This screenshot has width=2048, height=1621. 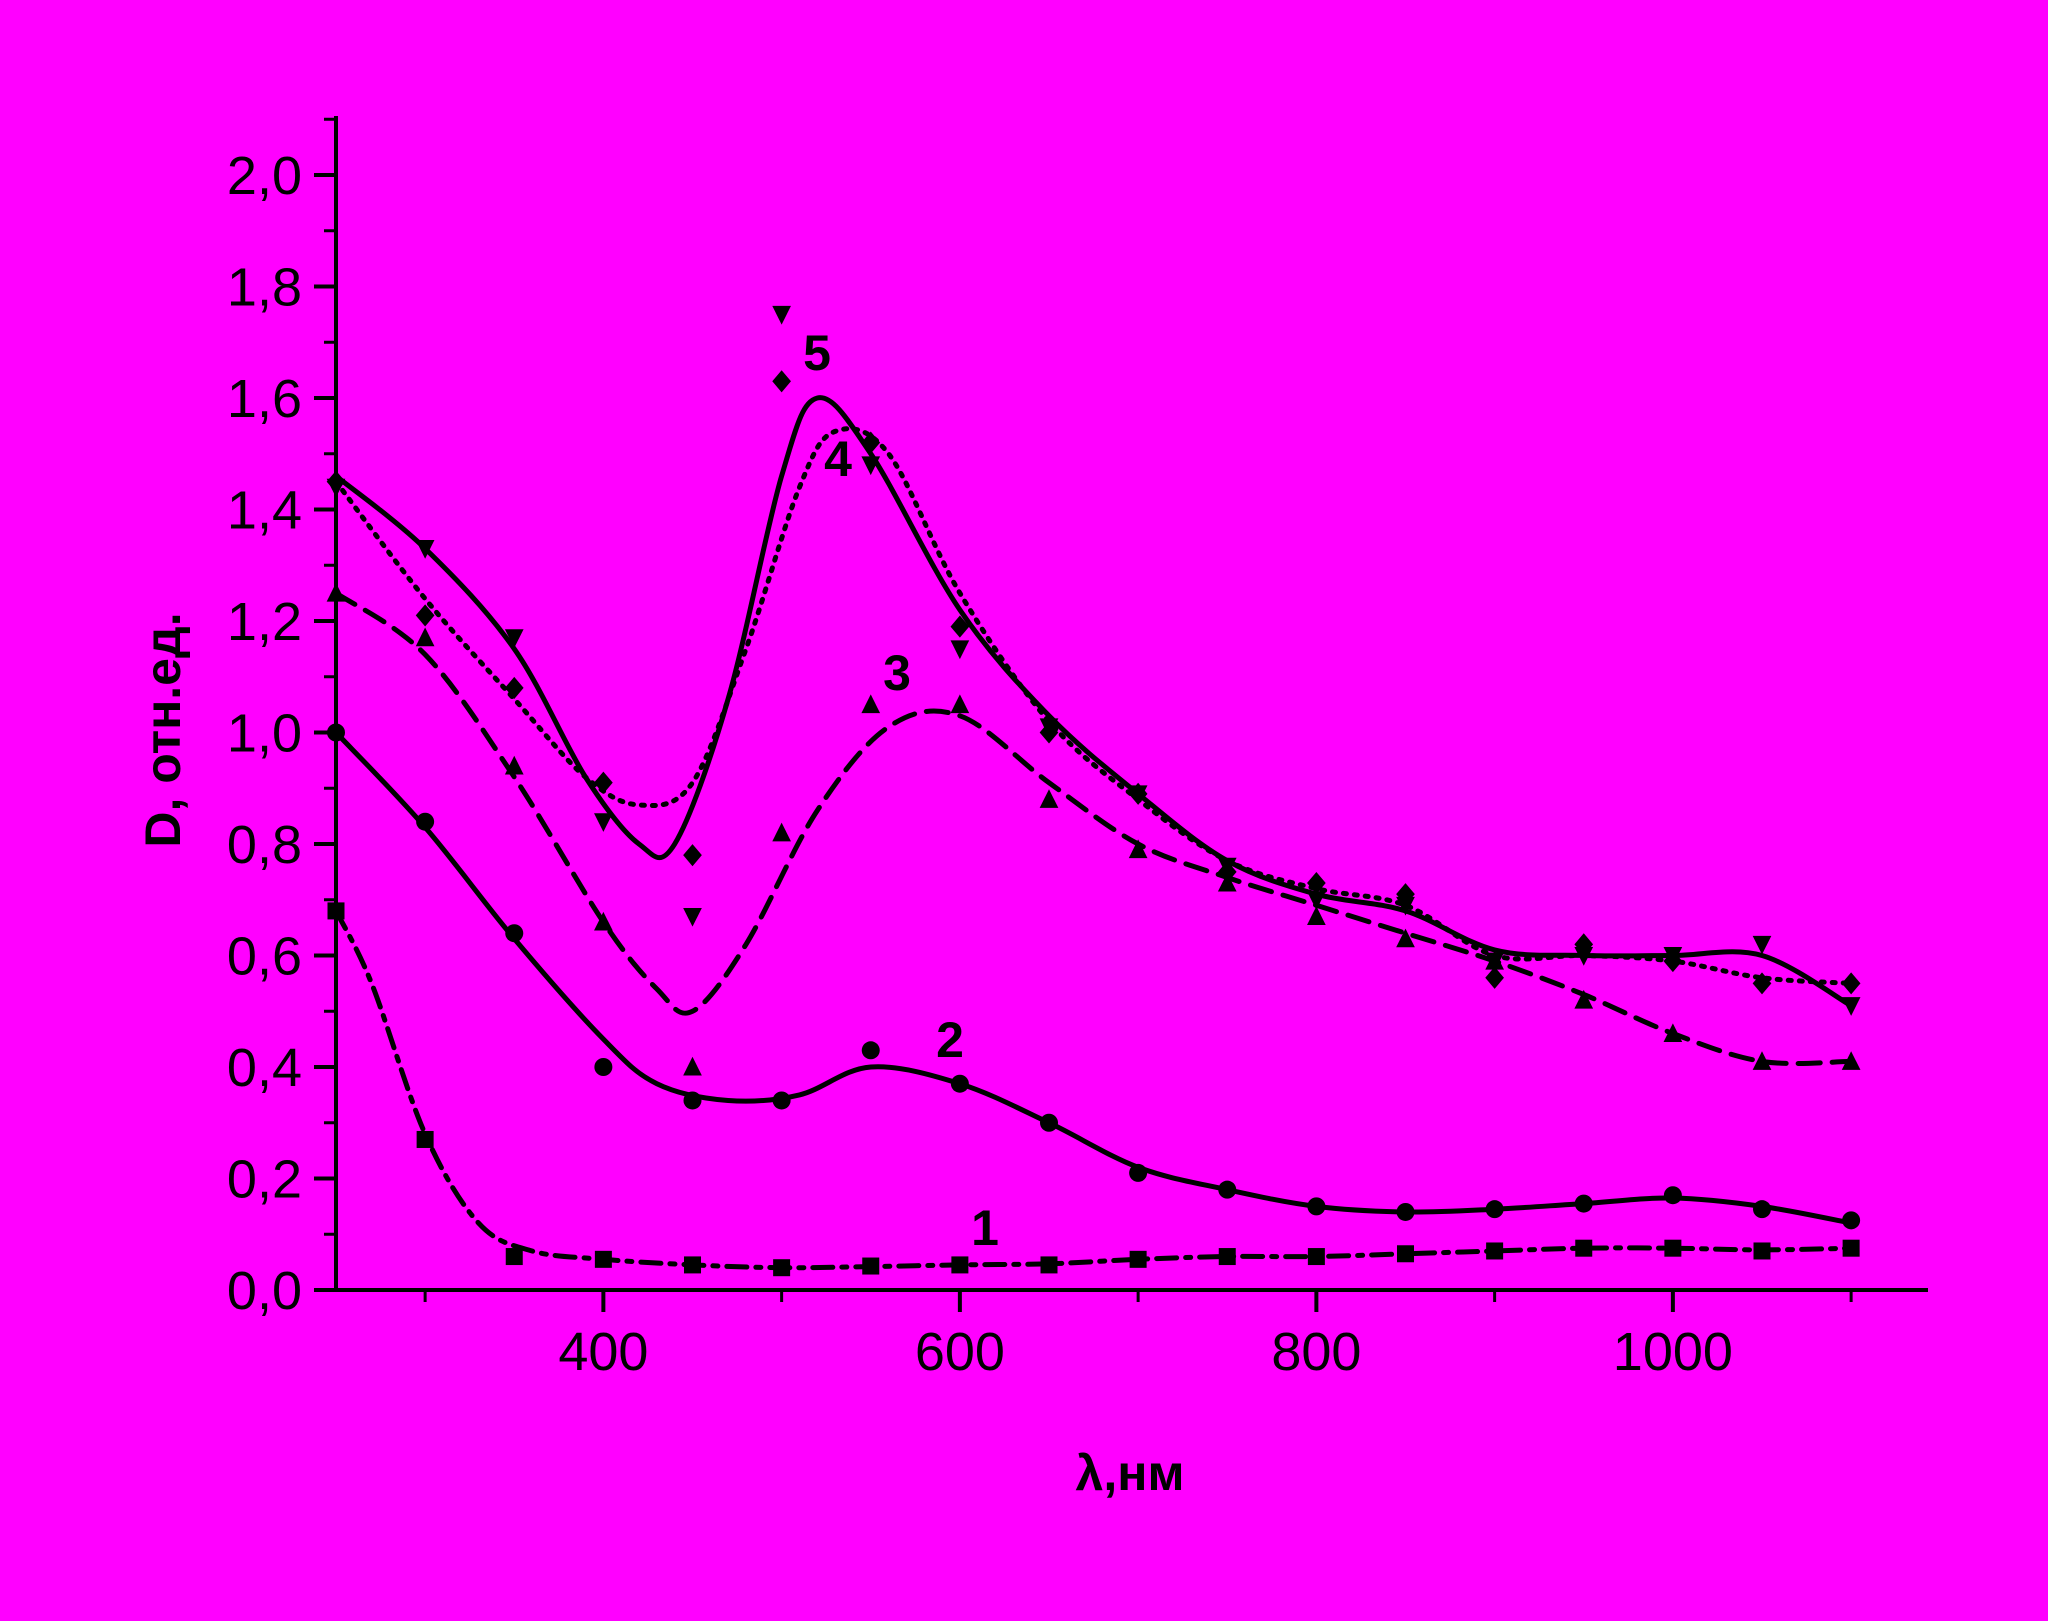 What do you see at coordinates (264, 1068) in the screenshot?
I see `y-tick-label: 0,4` at bounding box center [264, 1068].